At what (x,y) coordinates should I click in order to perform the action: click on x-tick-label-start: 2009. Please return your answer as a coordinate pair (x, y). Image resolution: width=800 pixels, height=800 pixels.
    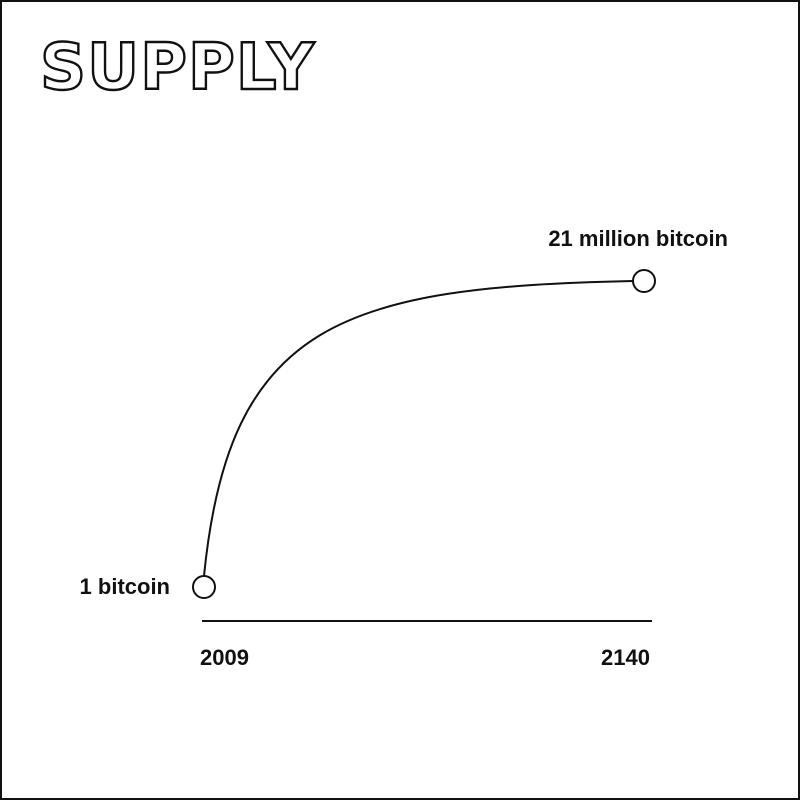
    Looking at the image, I should click on (224, 657).